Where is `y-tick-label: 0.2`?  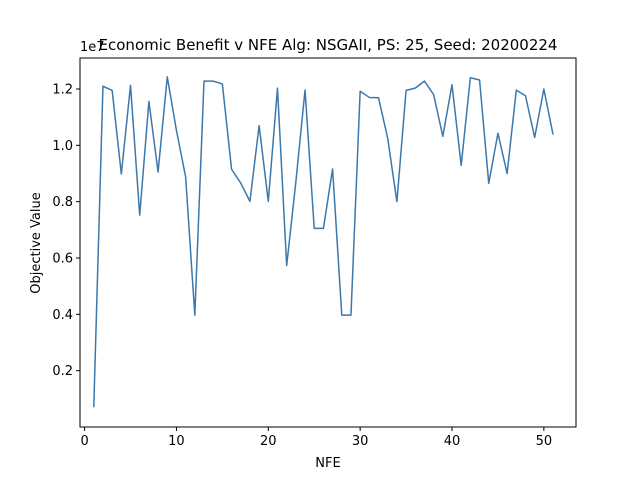 y-tick-label: 0.2 is located at coordinates (62, 371).